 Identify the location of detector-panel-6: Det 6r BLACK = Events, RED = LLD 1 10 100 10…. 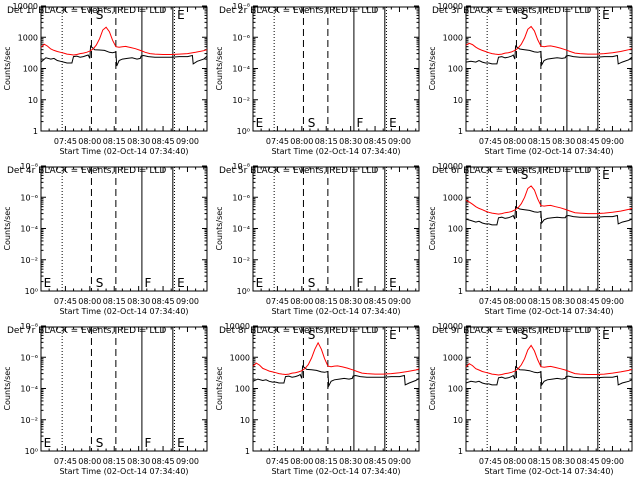
(530, 239).